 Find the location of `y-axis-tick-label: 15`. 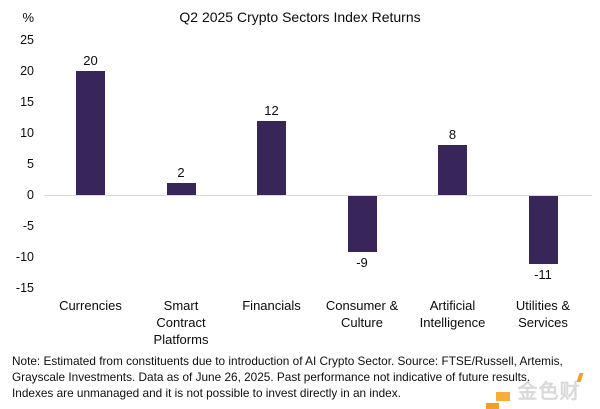

y-axis-tick-label: 15 is located at coordinates (27, 102).